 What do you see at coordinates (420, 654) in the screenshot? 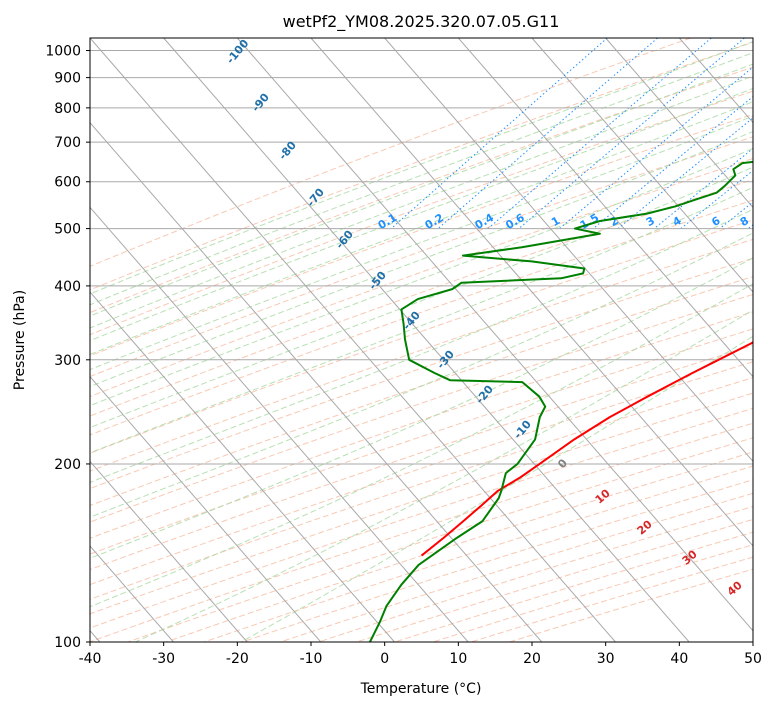
I see `x-axis: -40 -30 -20 -10 0 10 20 30 40 50` at bounding box center [420, 654].